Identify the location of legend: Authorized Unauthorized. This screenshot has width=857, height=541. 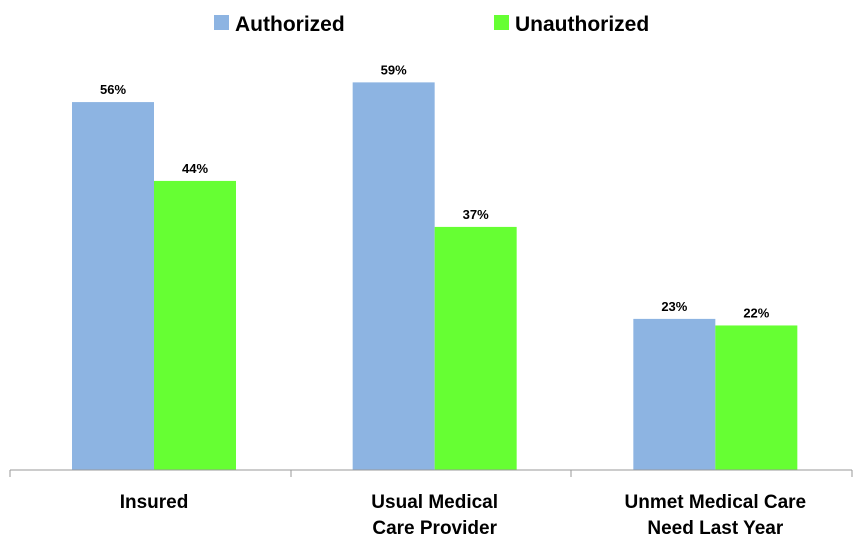
(431, 24).